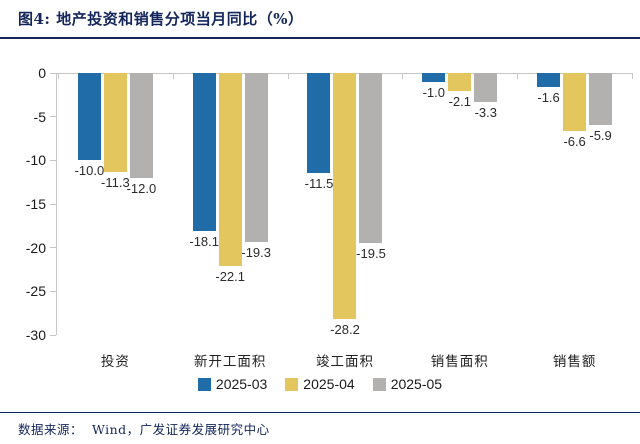  I want to click on bar-value-label: -12.0, so click(141, 188).